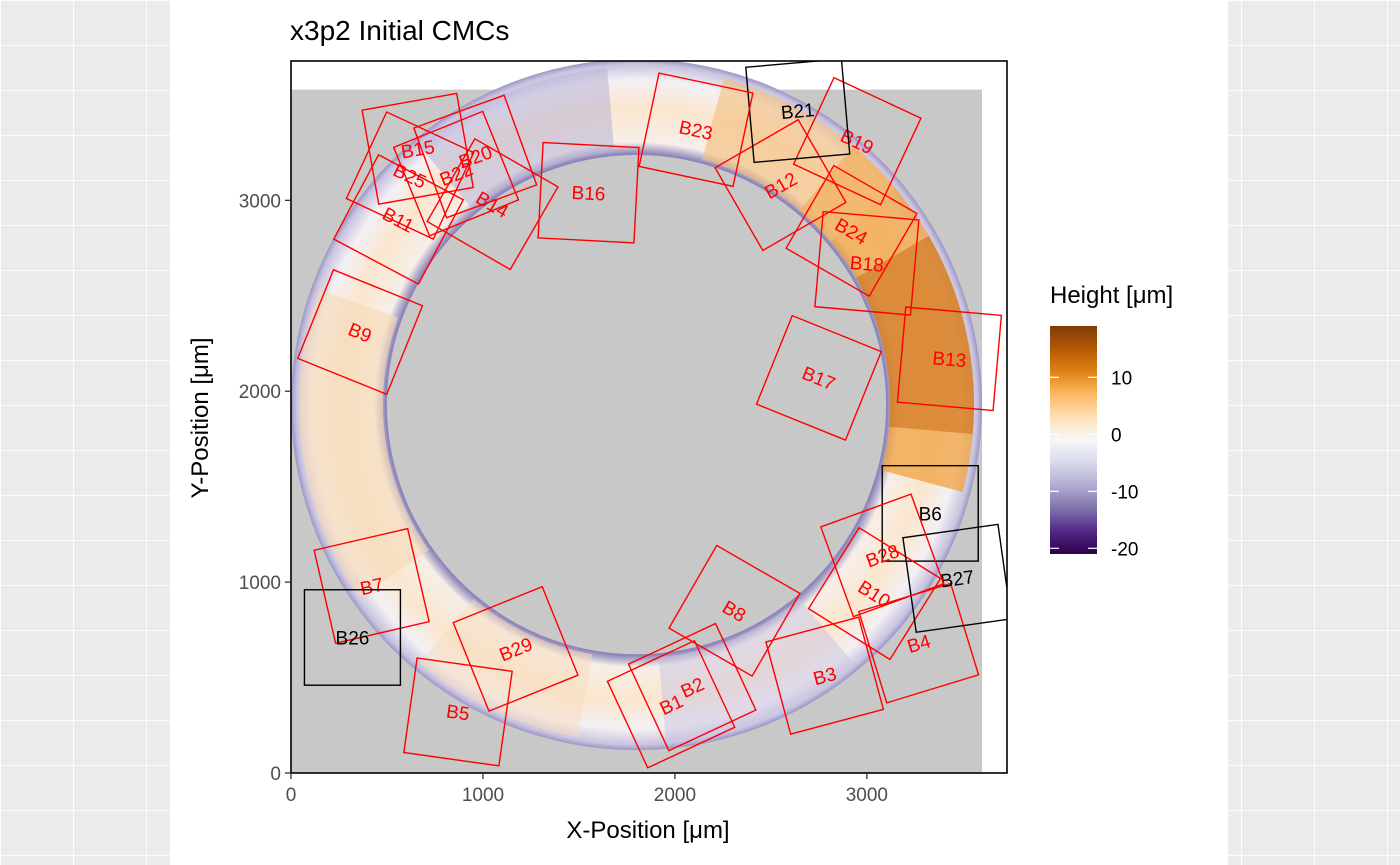 The height and width of the screenshot is (865, 1400). What do you see at coordinates (1111, 295) in the screenshot?
I see `legend-title: Height [μm]` at bounding box center [1111, 295].